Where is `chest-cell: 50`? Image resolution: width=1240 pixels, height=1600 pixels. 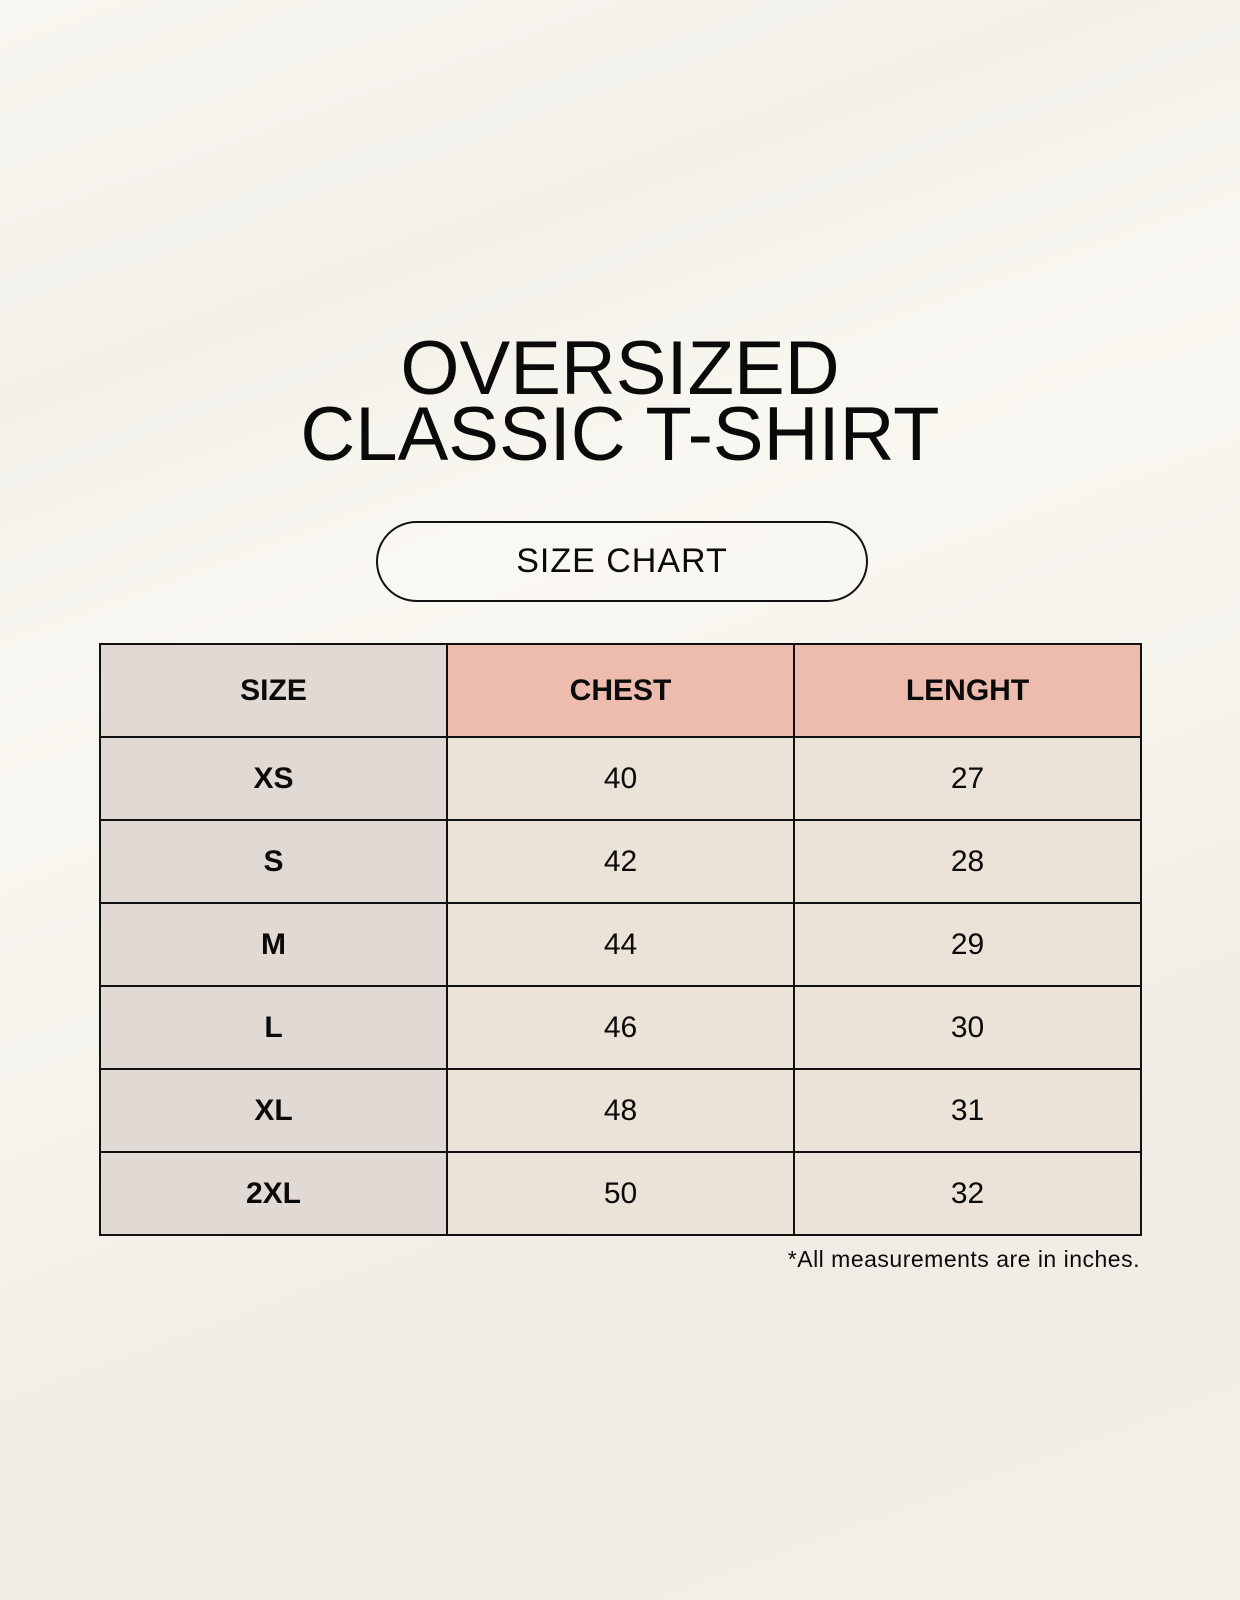
chest-cell: 50 is located at coordinates (620, 1193).